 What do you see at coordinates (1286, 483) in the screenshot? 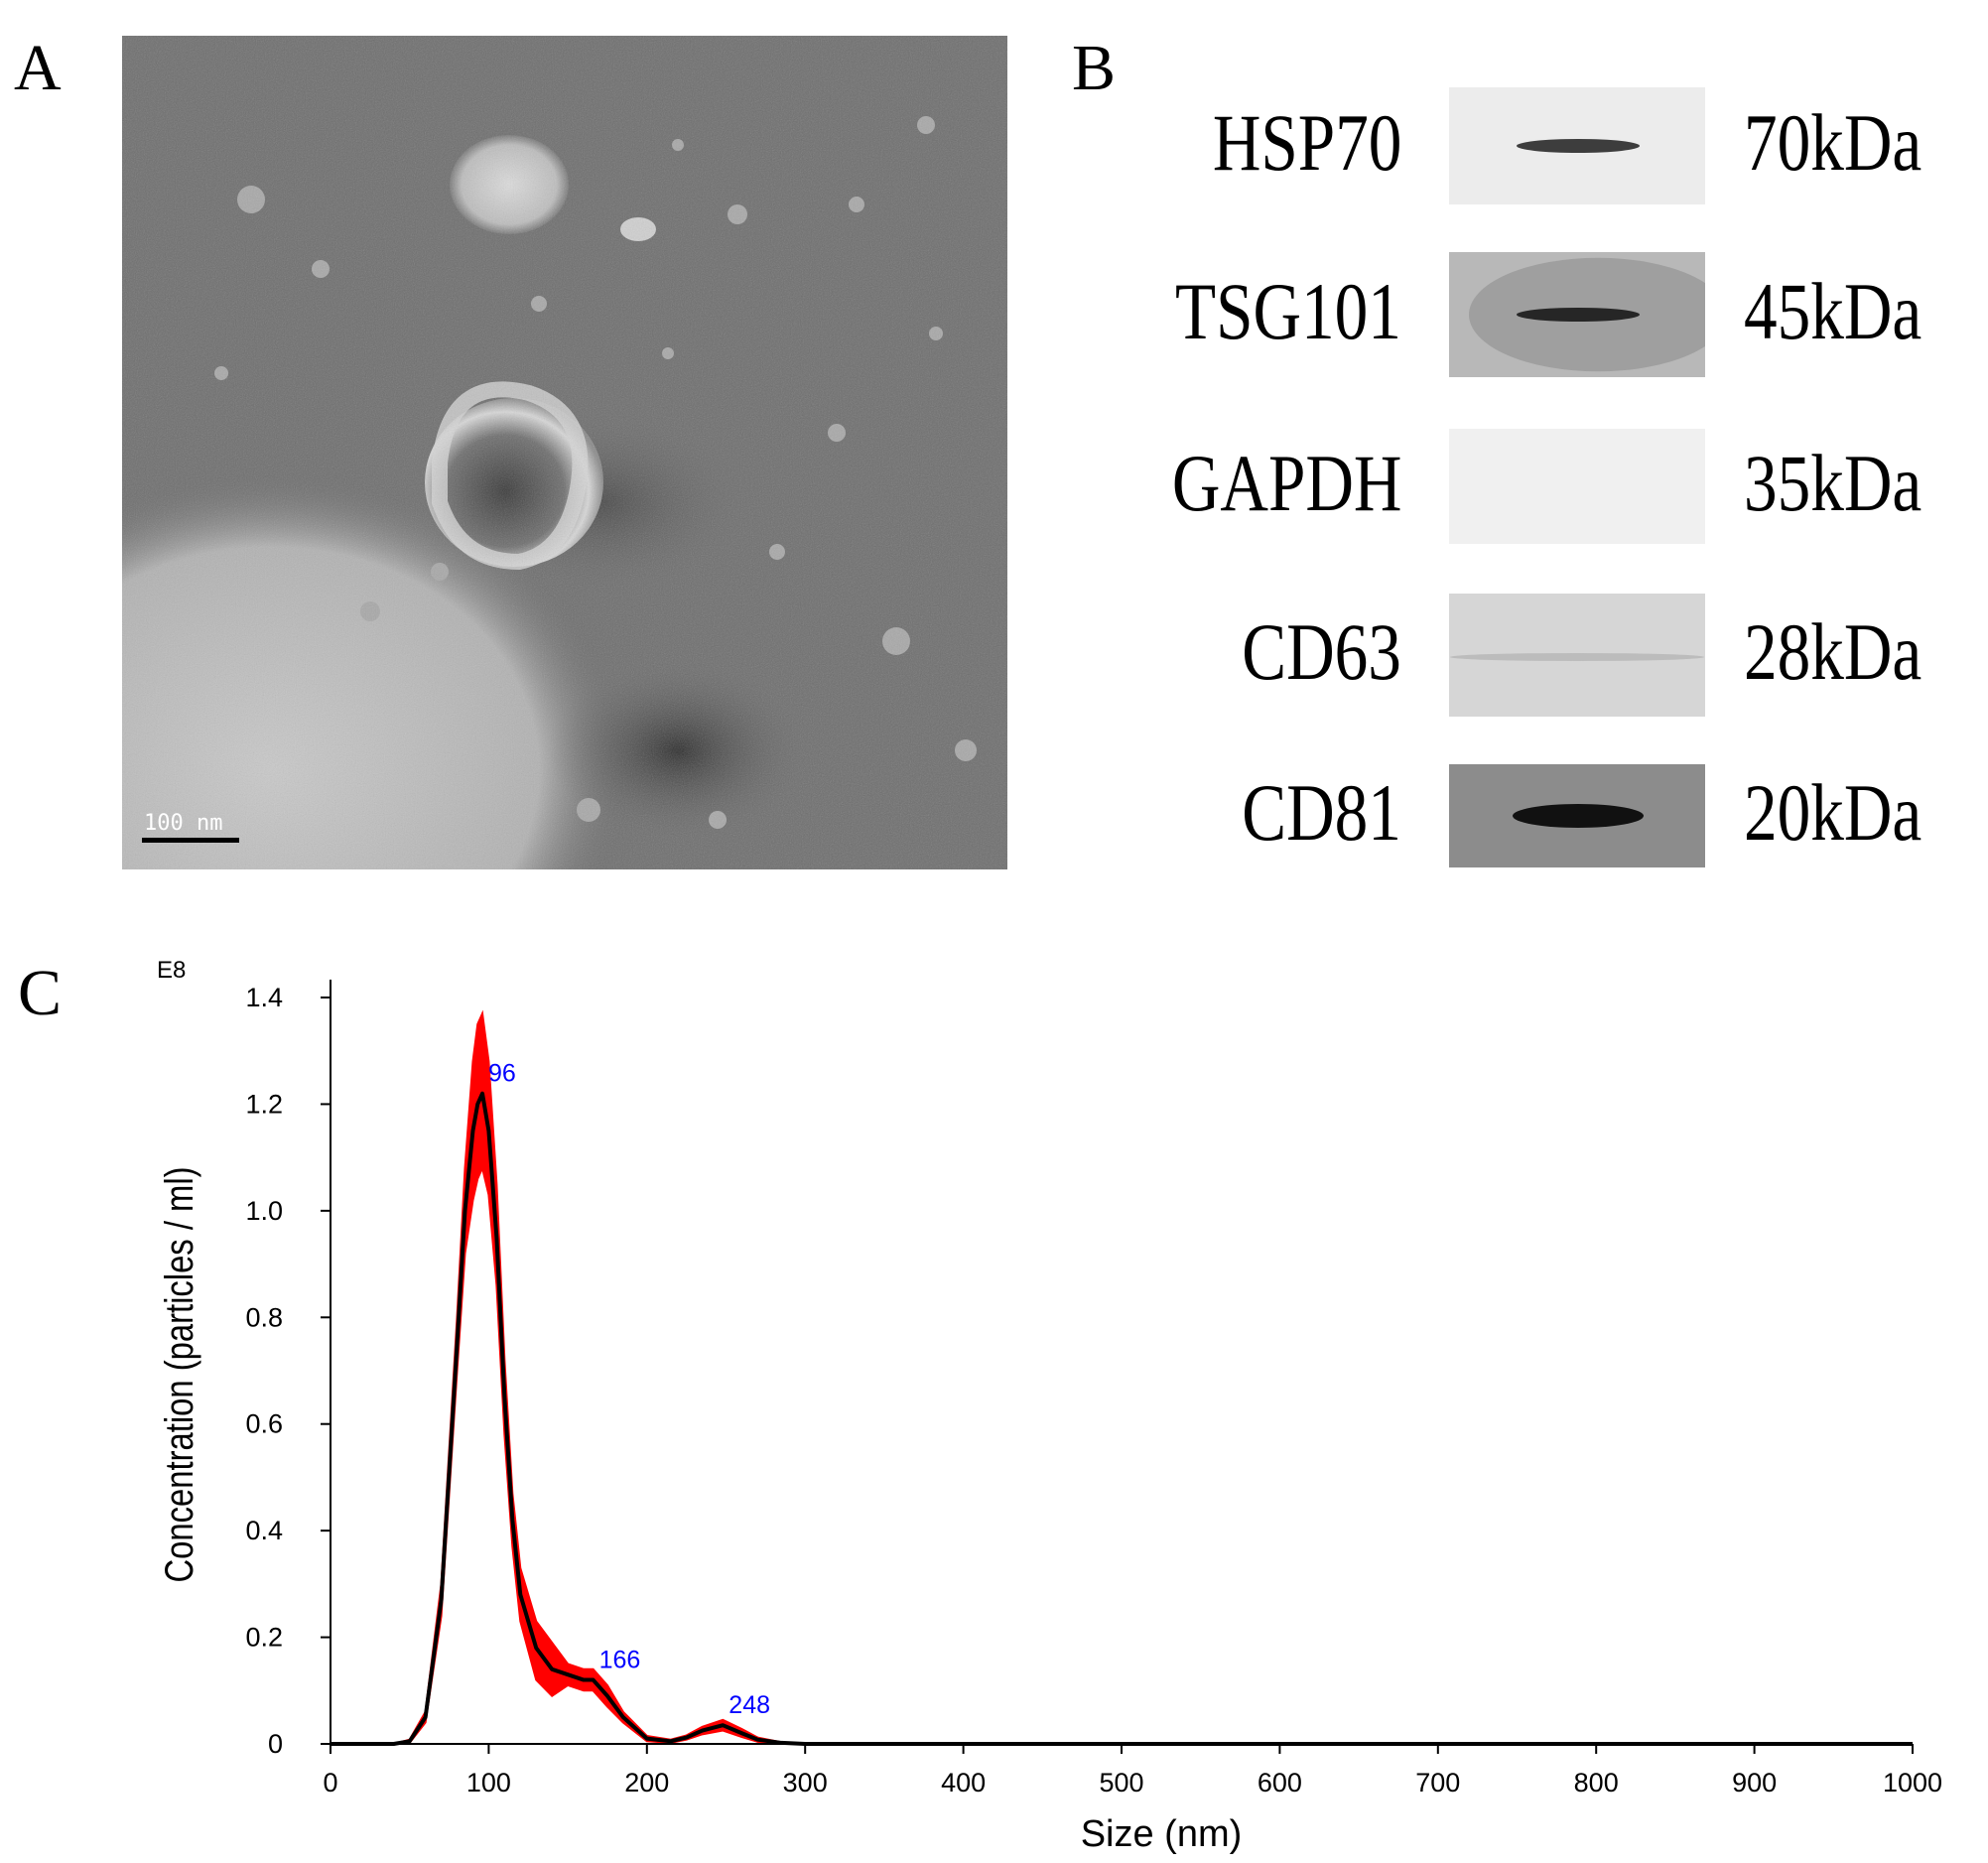
I see `blot-protein-label: GAPDH` at bounding box center [1286, 483].